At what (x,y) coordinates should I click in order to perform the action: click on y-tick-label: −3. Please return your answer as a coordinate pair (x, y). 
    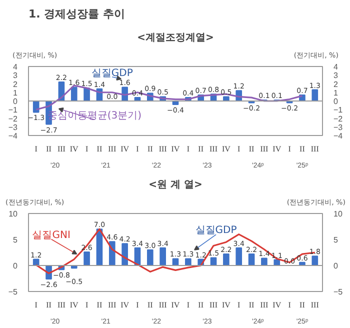
    Looking at the image, I should click on (13, 127).